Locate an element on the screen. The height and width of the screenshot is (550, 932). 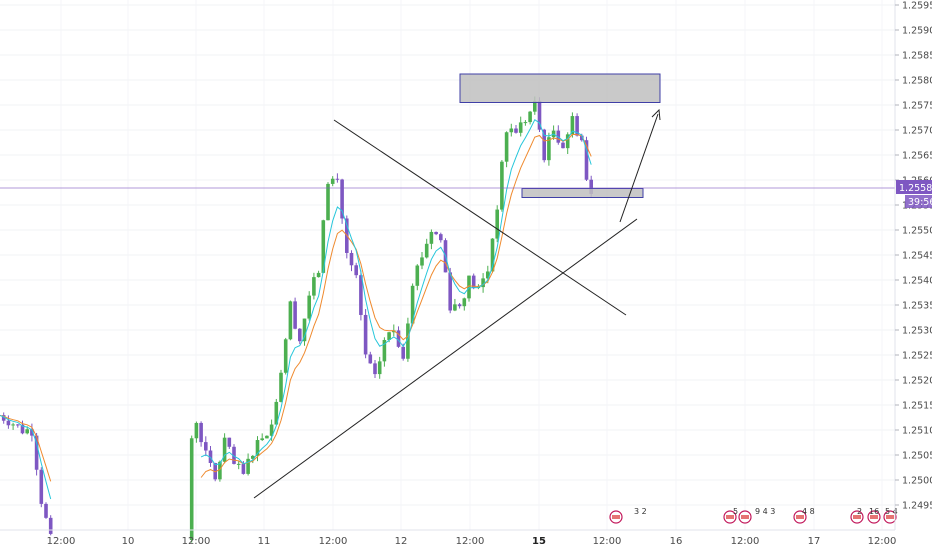
y-tick-label: 1.25900 is located at coordinates (917, 31).